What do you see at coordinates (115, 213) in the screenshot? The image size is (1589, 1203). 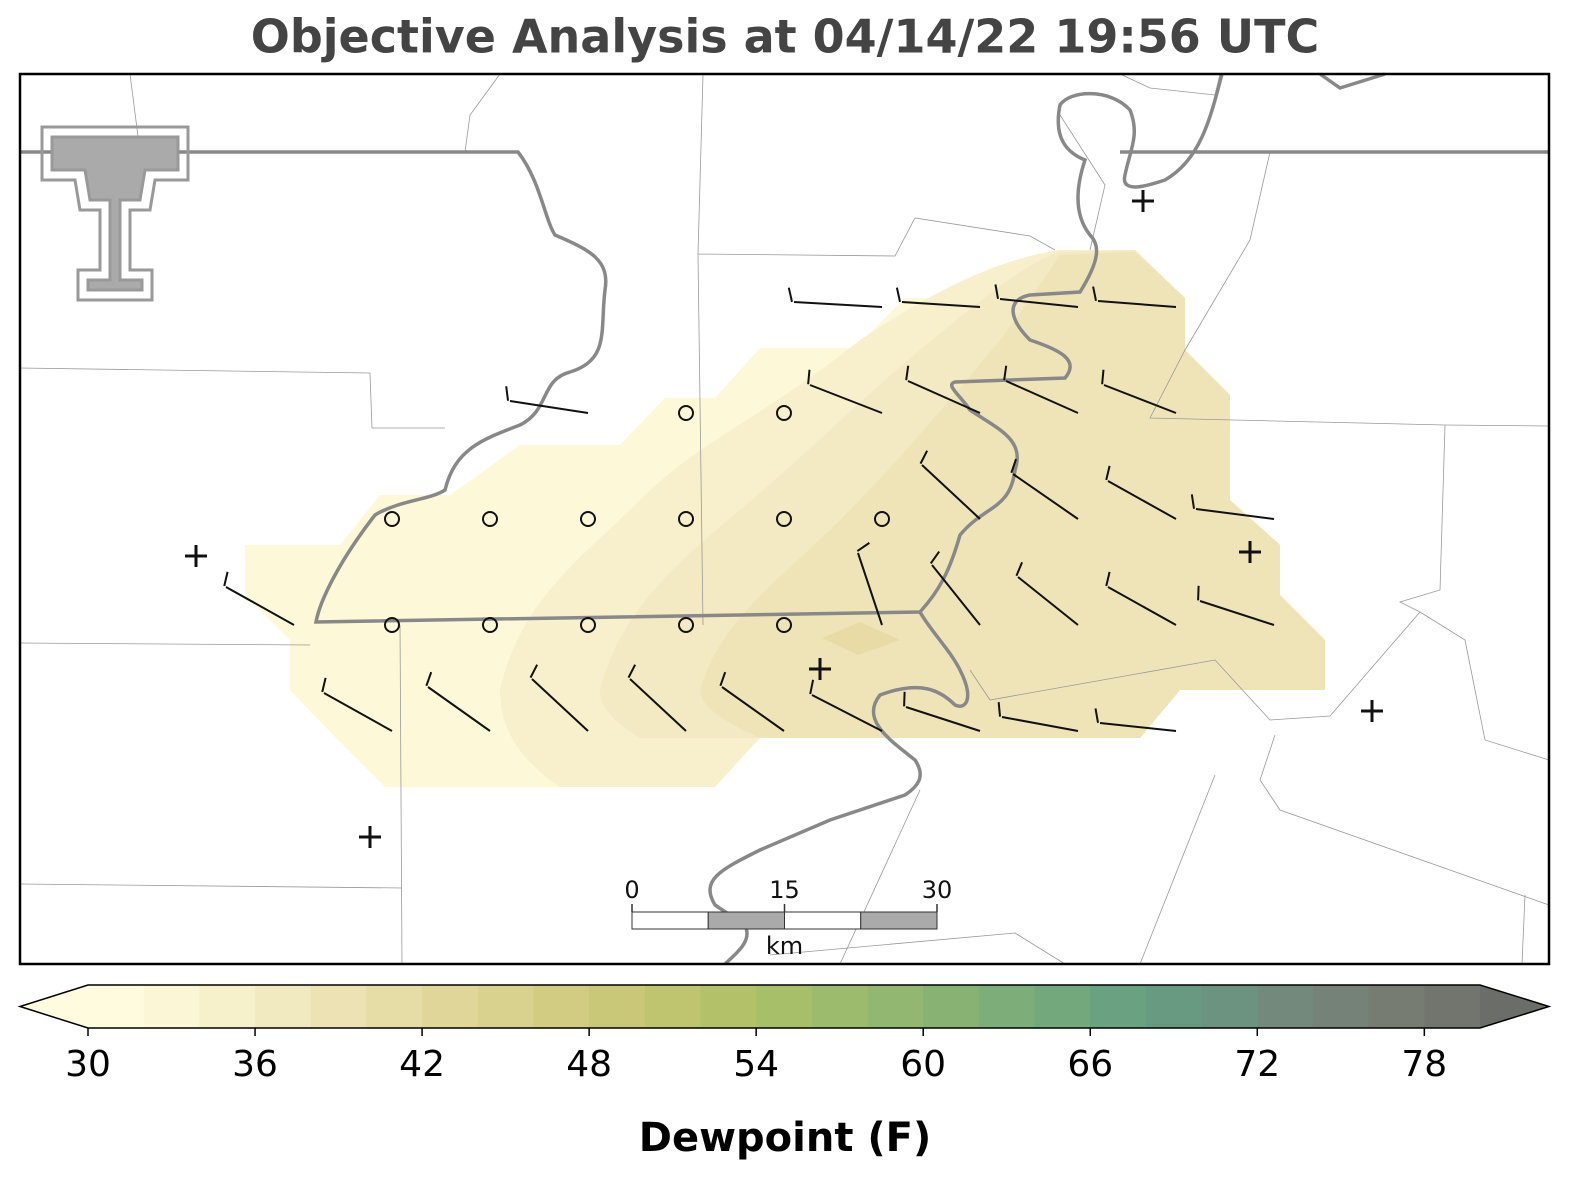 I see `logo` at bounding box center [115, 213].